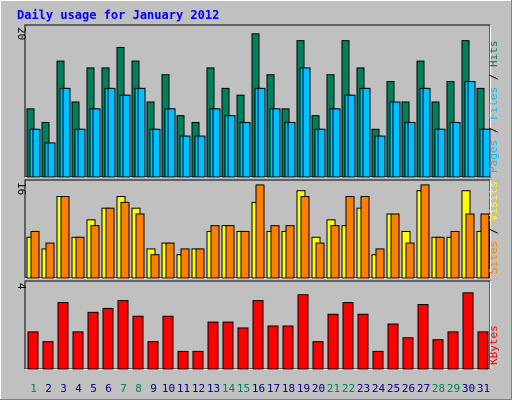 The height and width of the screenshot is (400, 512). What do you see at coordinates (123, 335) in the screenshot?
I see `bar-kbytes-day-7-rect` at bounding box center [123, 335].